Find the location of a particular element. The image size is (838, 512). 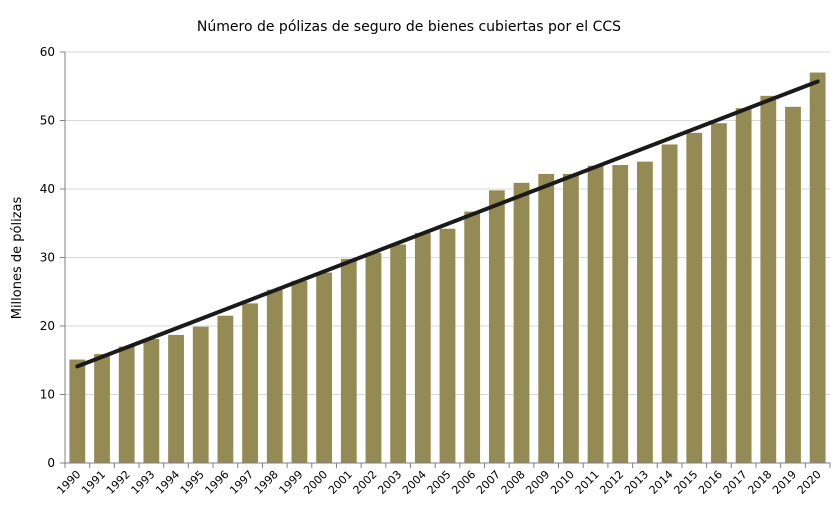

x-tick-label: 2016 is located at coordinates (710, 482).